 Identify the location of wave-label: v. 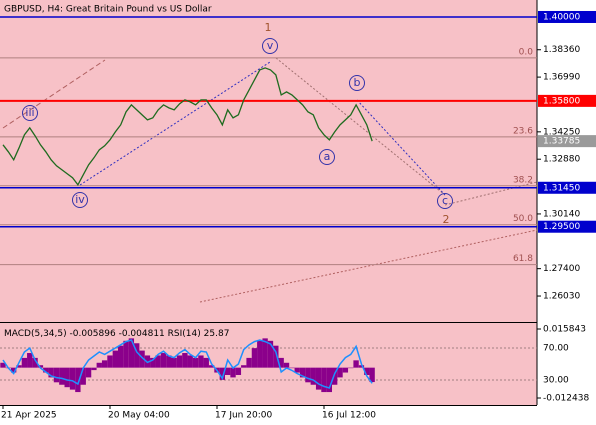
(270, 45).